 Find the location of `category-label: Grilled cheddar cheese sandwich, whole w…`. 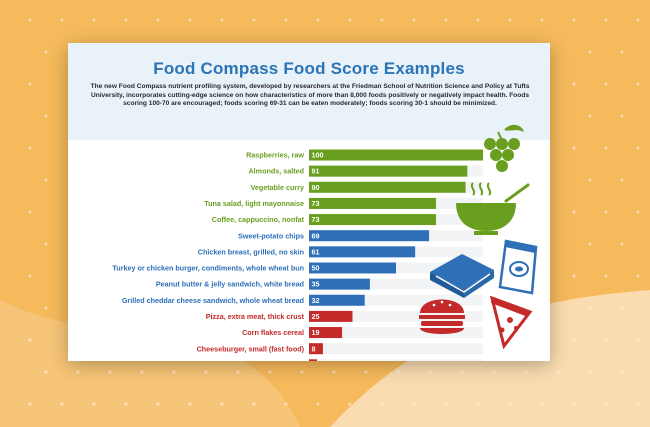

category-label: Grilled cheddar cheese sandwich, whole w… is located at coordinates (213, 300).